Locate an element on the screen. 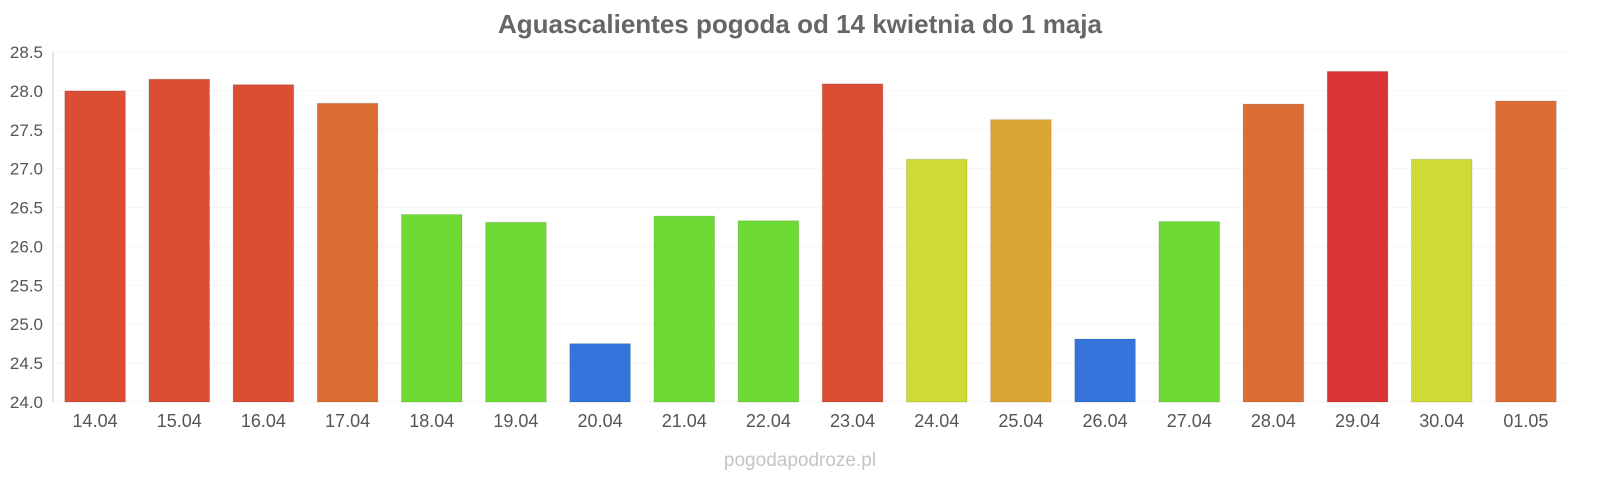 The width and height of the screenshot is (1600, 480). x-tick-label: 15.04 is located at coordinates (179, 421).